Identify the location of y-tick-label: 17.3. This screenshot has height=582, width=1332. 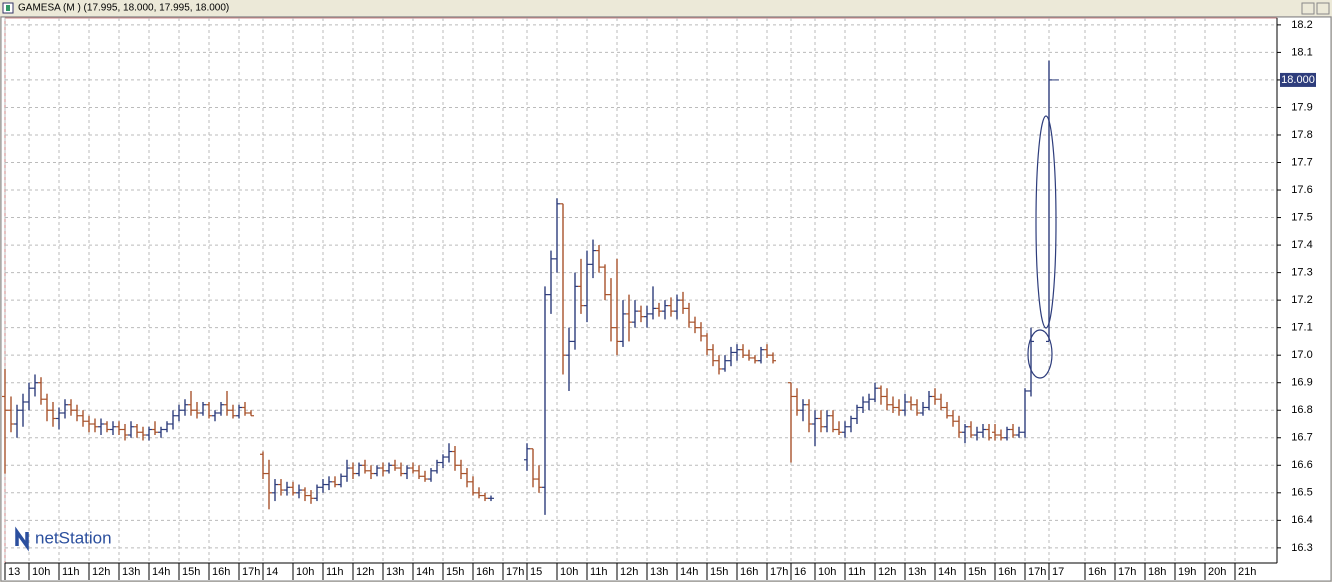
(1301, 273).